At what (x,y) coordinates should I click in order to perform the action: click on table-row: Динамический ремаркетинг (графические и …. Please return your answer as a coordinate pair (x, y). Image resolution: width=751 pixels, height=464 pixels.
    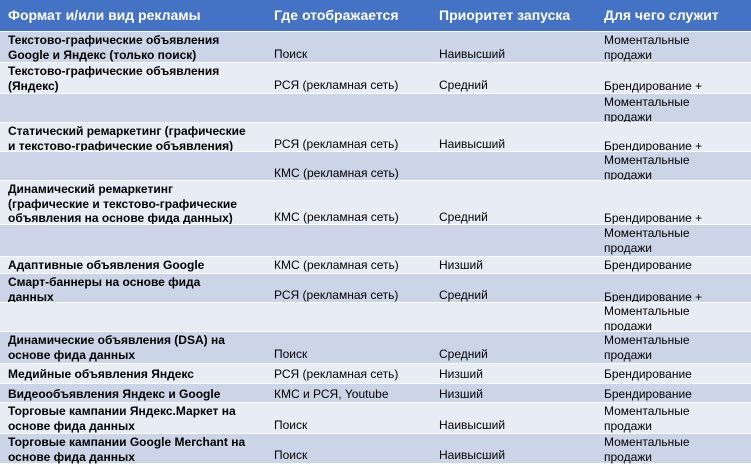
    Looking at the image, I should click on (375, 202).